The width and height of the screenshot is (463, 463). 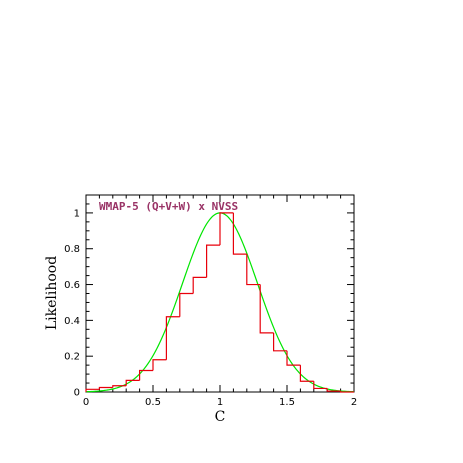 What do you see at coordinates (86, 402) in the screenshot?
I see `x-tick-label: 0` at bounding box center [86, 402].